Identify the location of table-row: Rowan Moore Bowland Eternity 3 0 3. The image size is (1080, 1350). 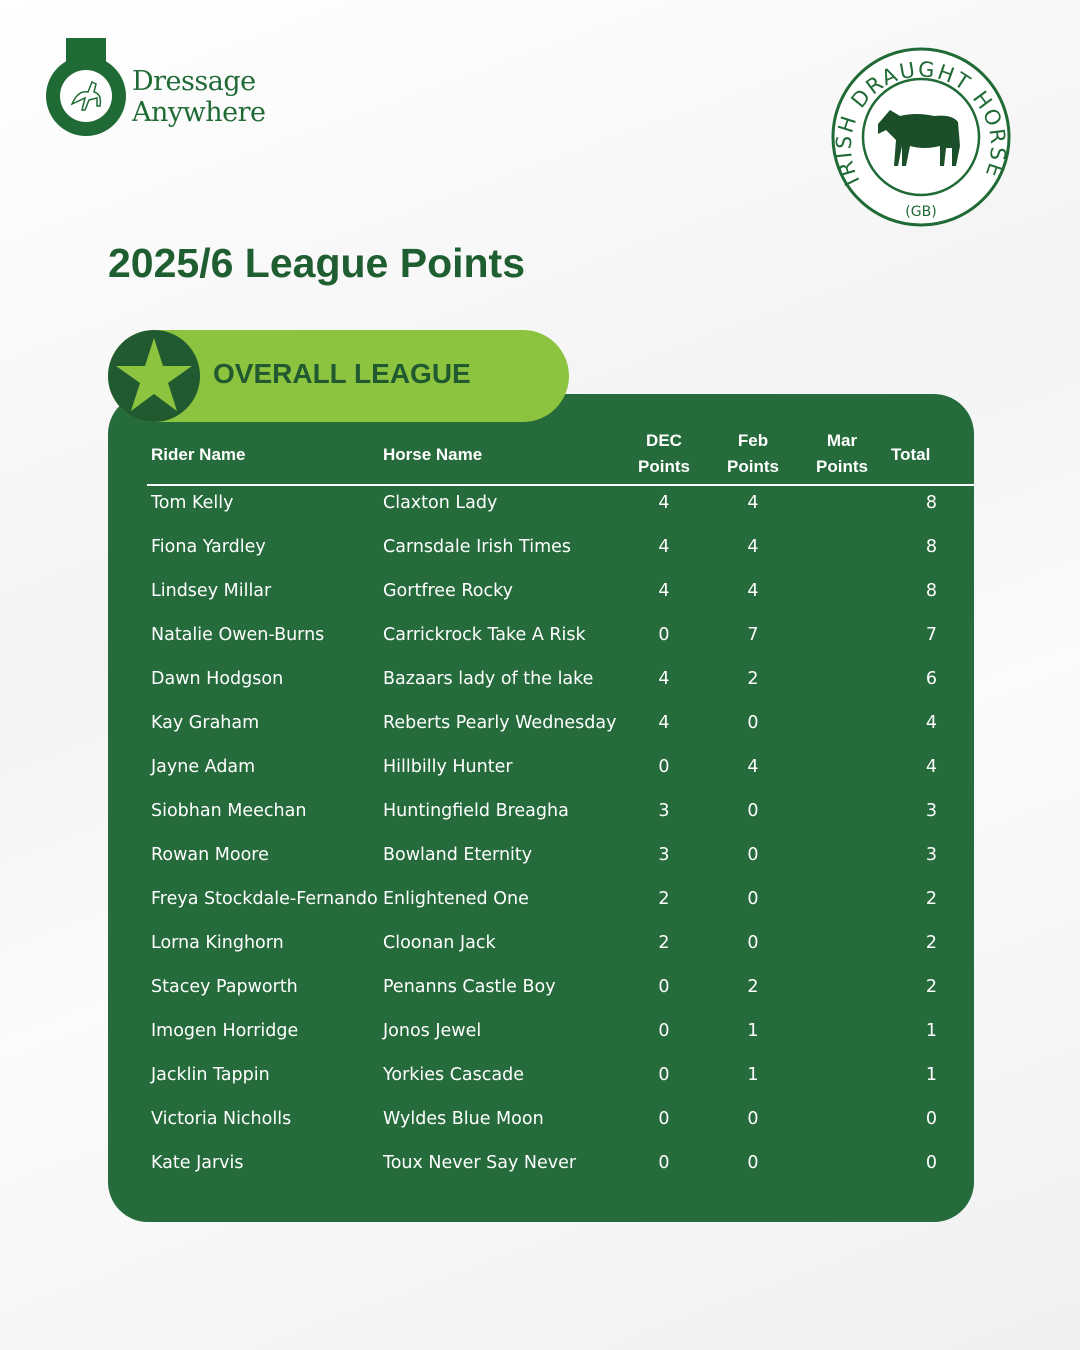
(540, 860).